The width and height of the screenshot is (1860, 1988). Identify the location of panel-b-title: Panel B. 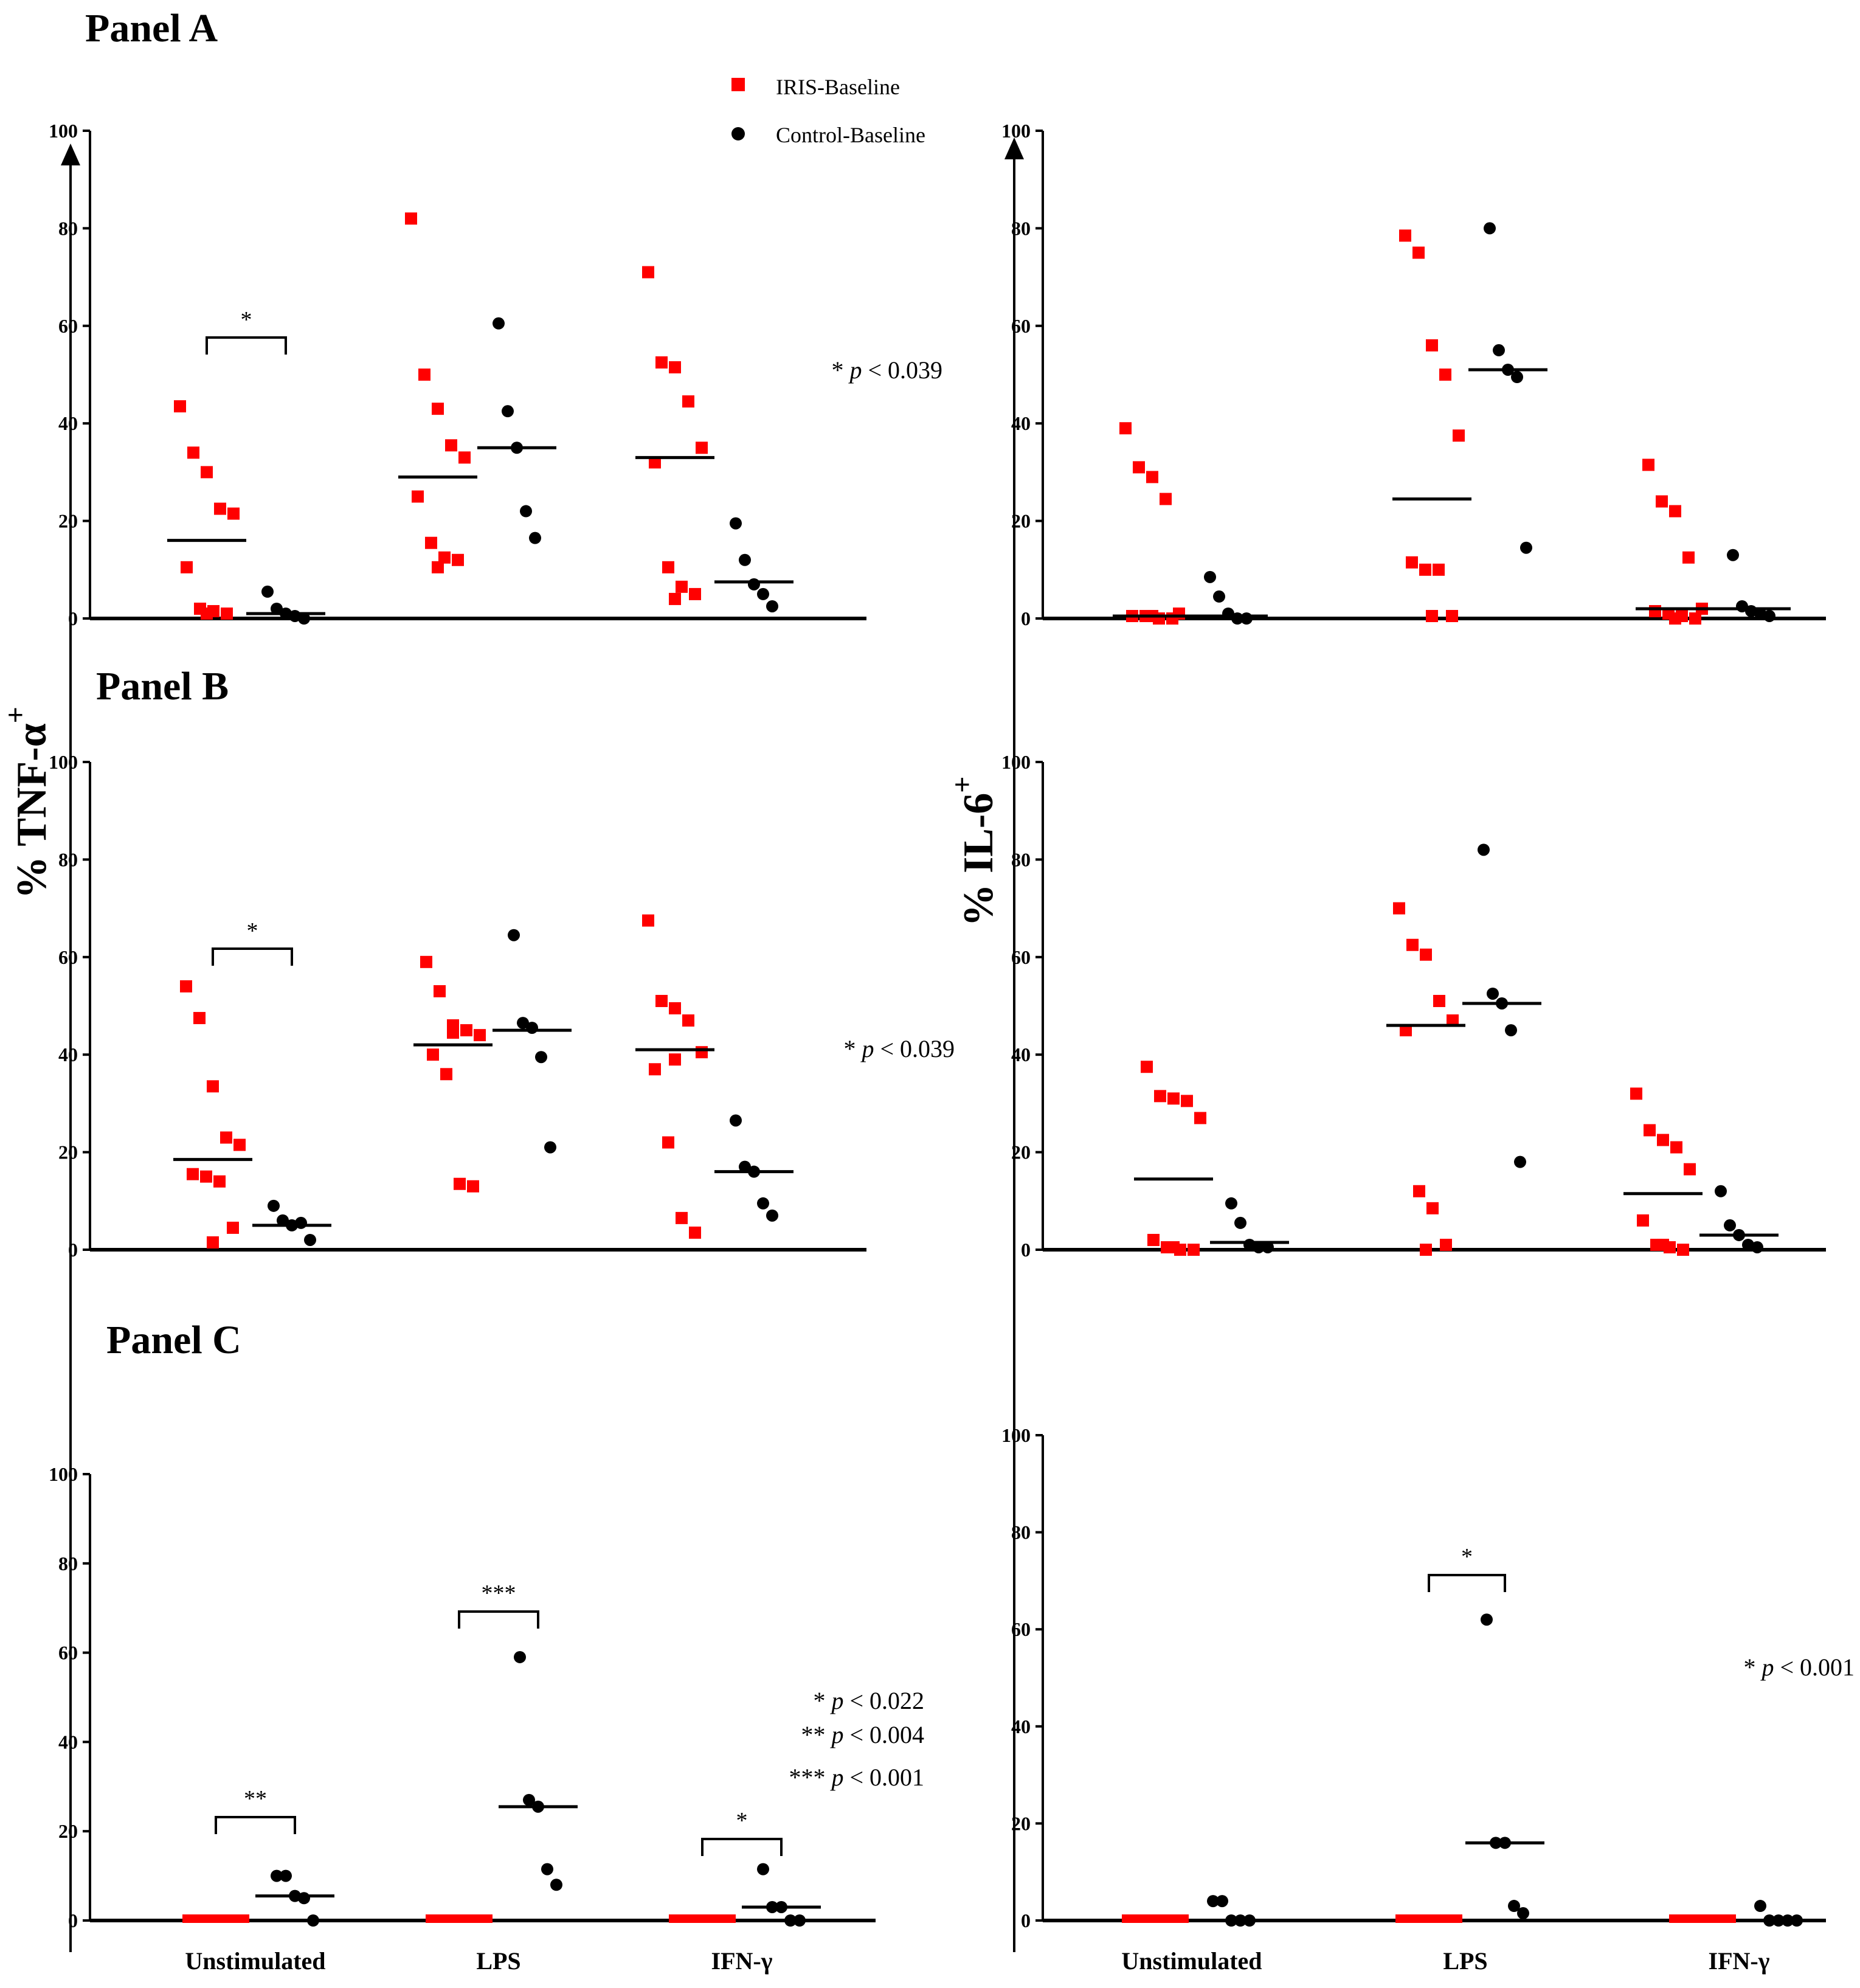
(162, 686).